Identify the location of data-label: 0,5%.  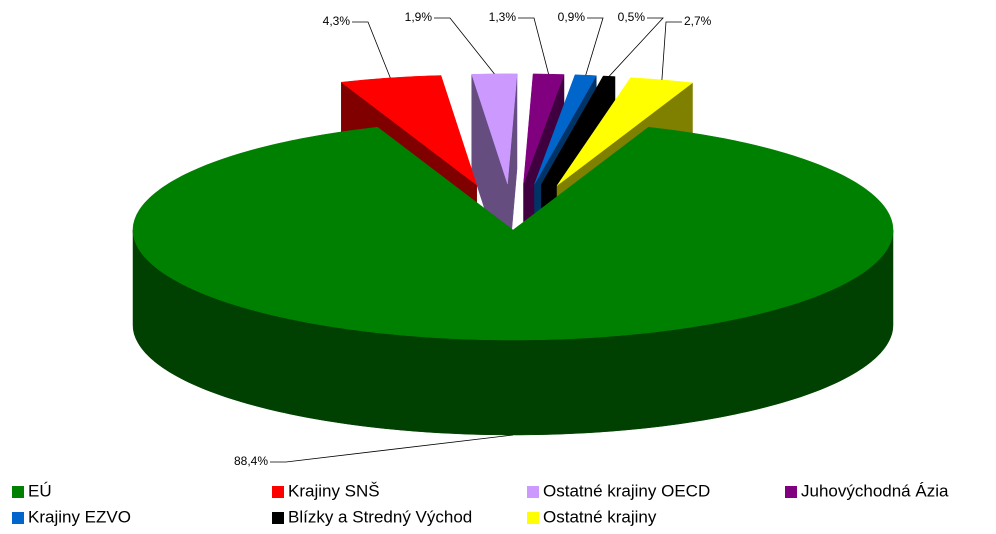
(632, 17).